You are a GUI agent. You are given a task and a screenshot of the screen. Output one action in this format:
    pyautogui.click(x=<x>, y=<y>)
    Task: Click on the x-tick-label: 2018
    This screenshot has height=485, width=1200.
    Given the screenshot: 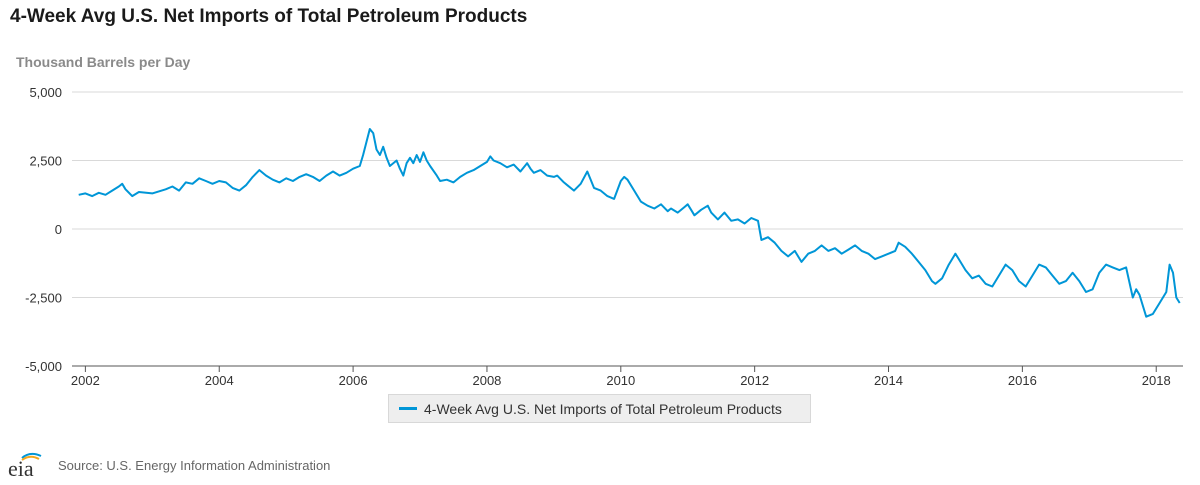 What is the action you would take?
    pyautogui.click(x=1156, y=380)
    